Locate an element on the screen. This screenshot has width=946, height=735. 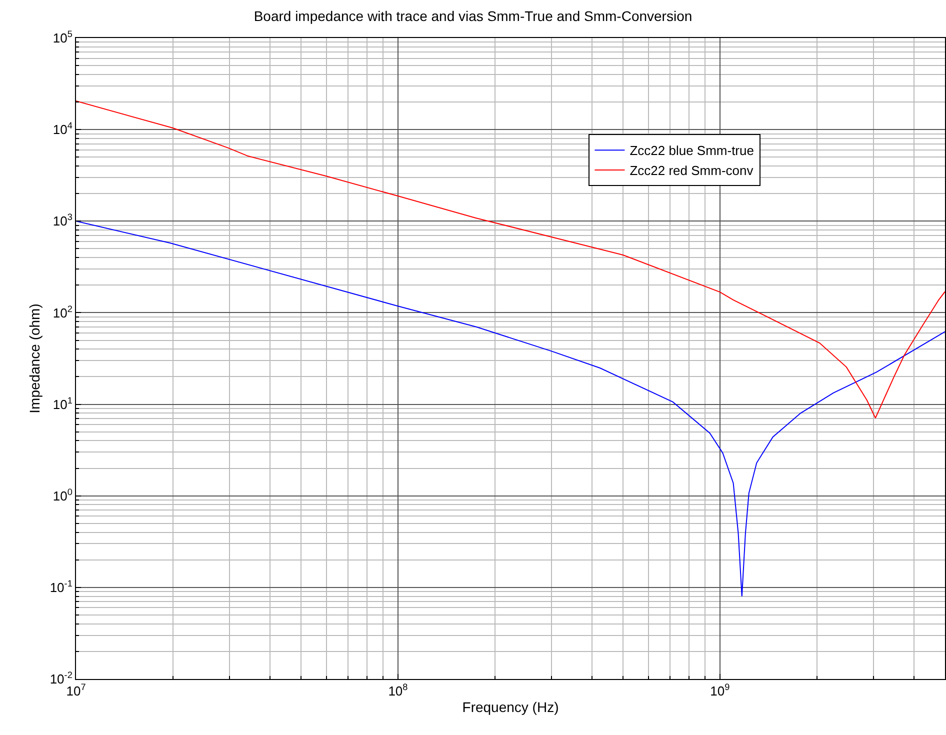
legend-label: Zcc22 red Smm-conv is located at coordinates (692, 170).